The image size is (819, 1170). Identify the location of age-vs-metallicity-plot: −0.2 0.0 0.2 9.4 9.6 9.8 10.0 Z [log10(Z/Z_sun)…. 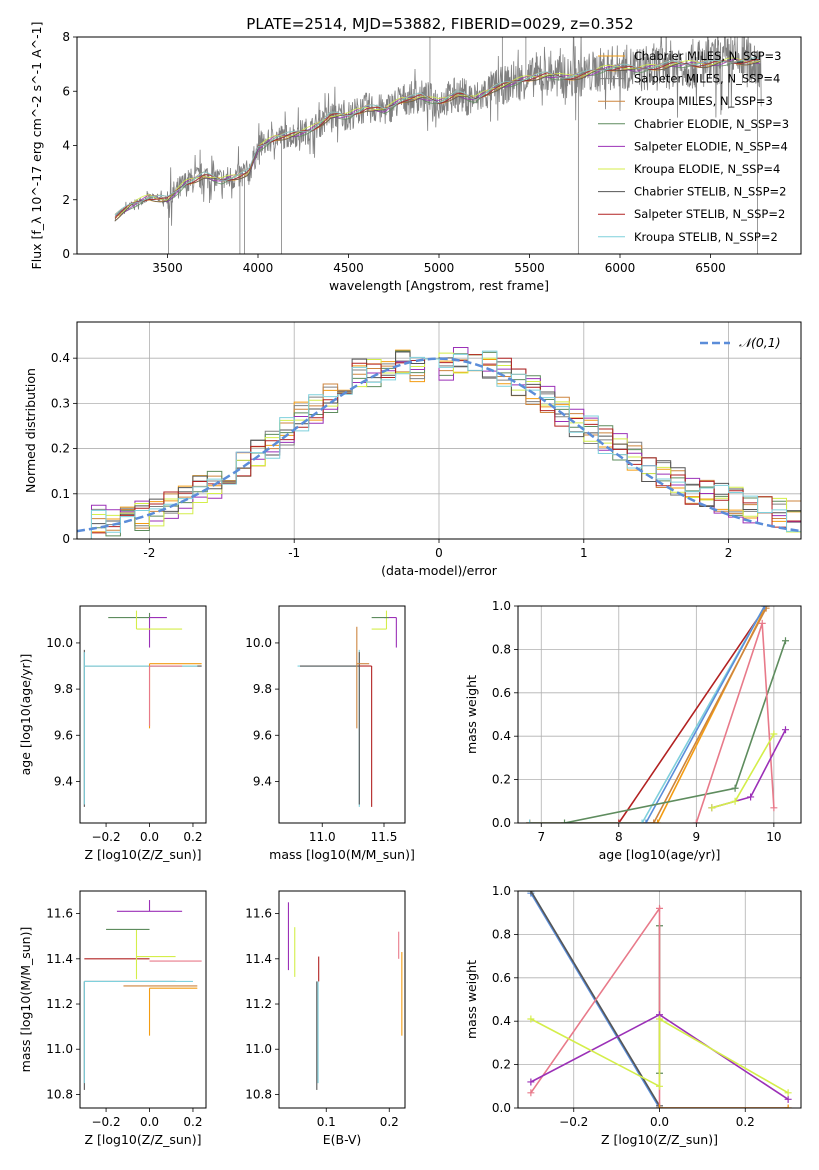
(112, 733).